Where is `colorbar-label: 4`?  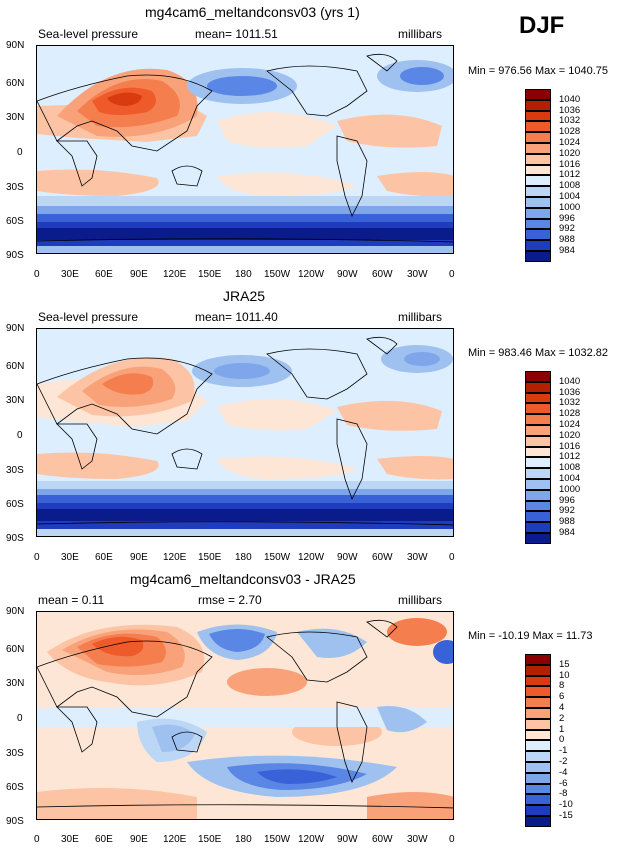 colorbar-label: 4 is located at coordinates (562, 707).